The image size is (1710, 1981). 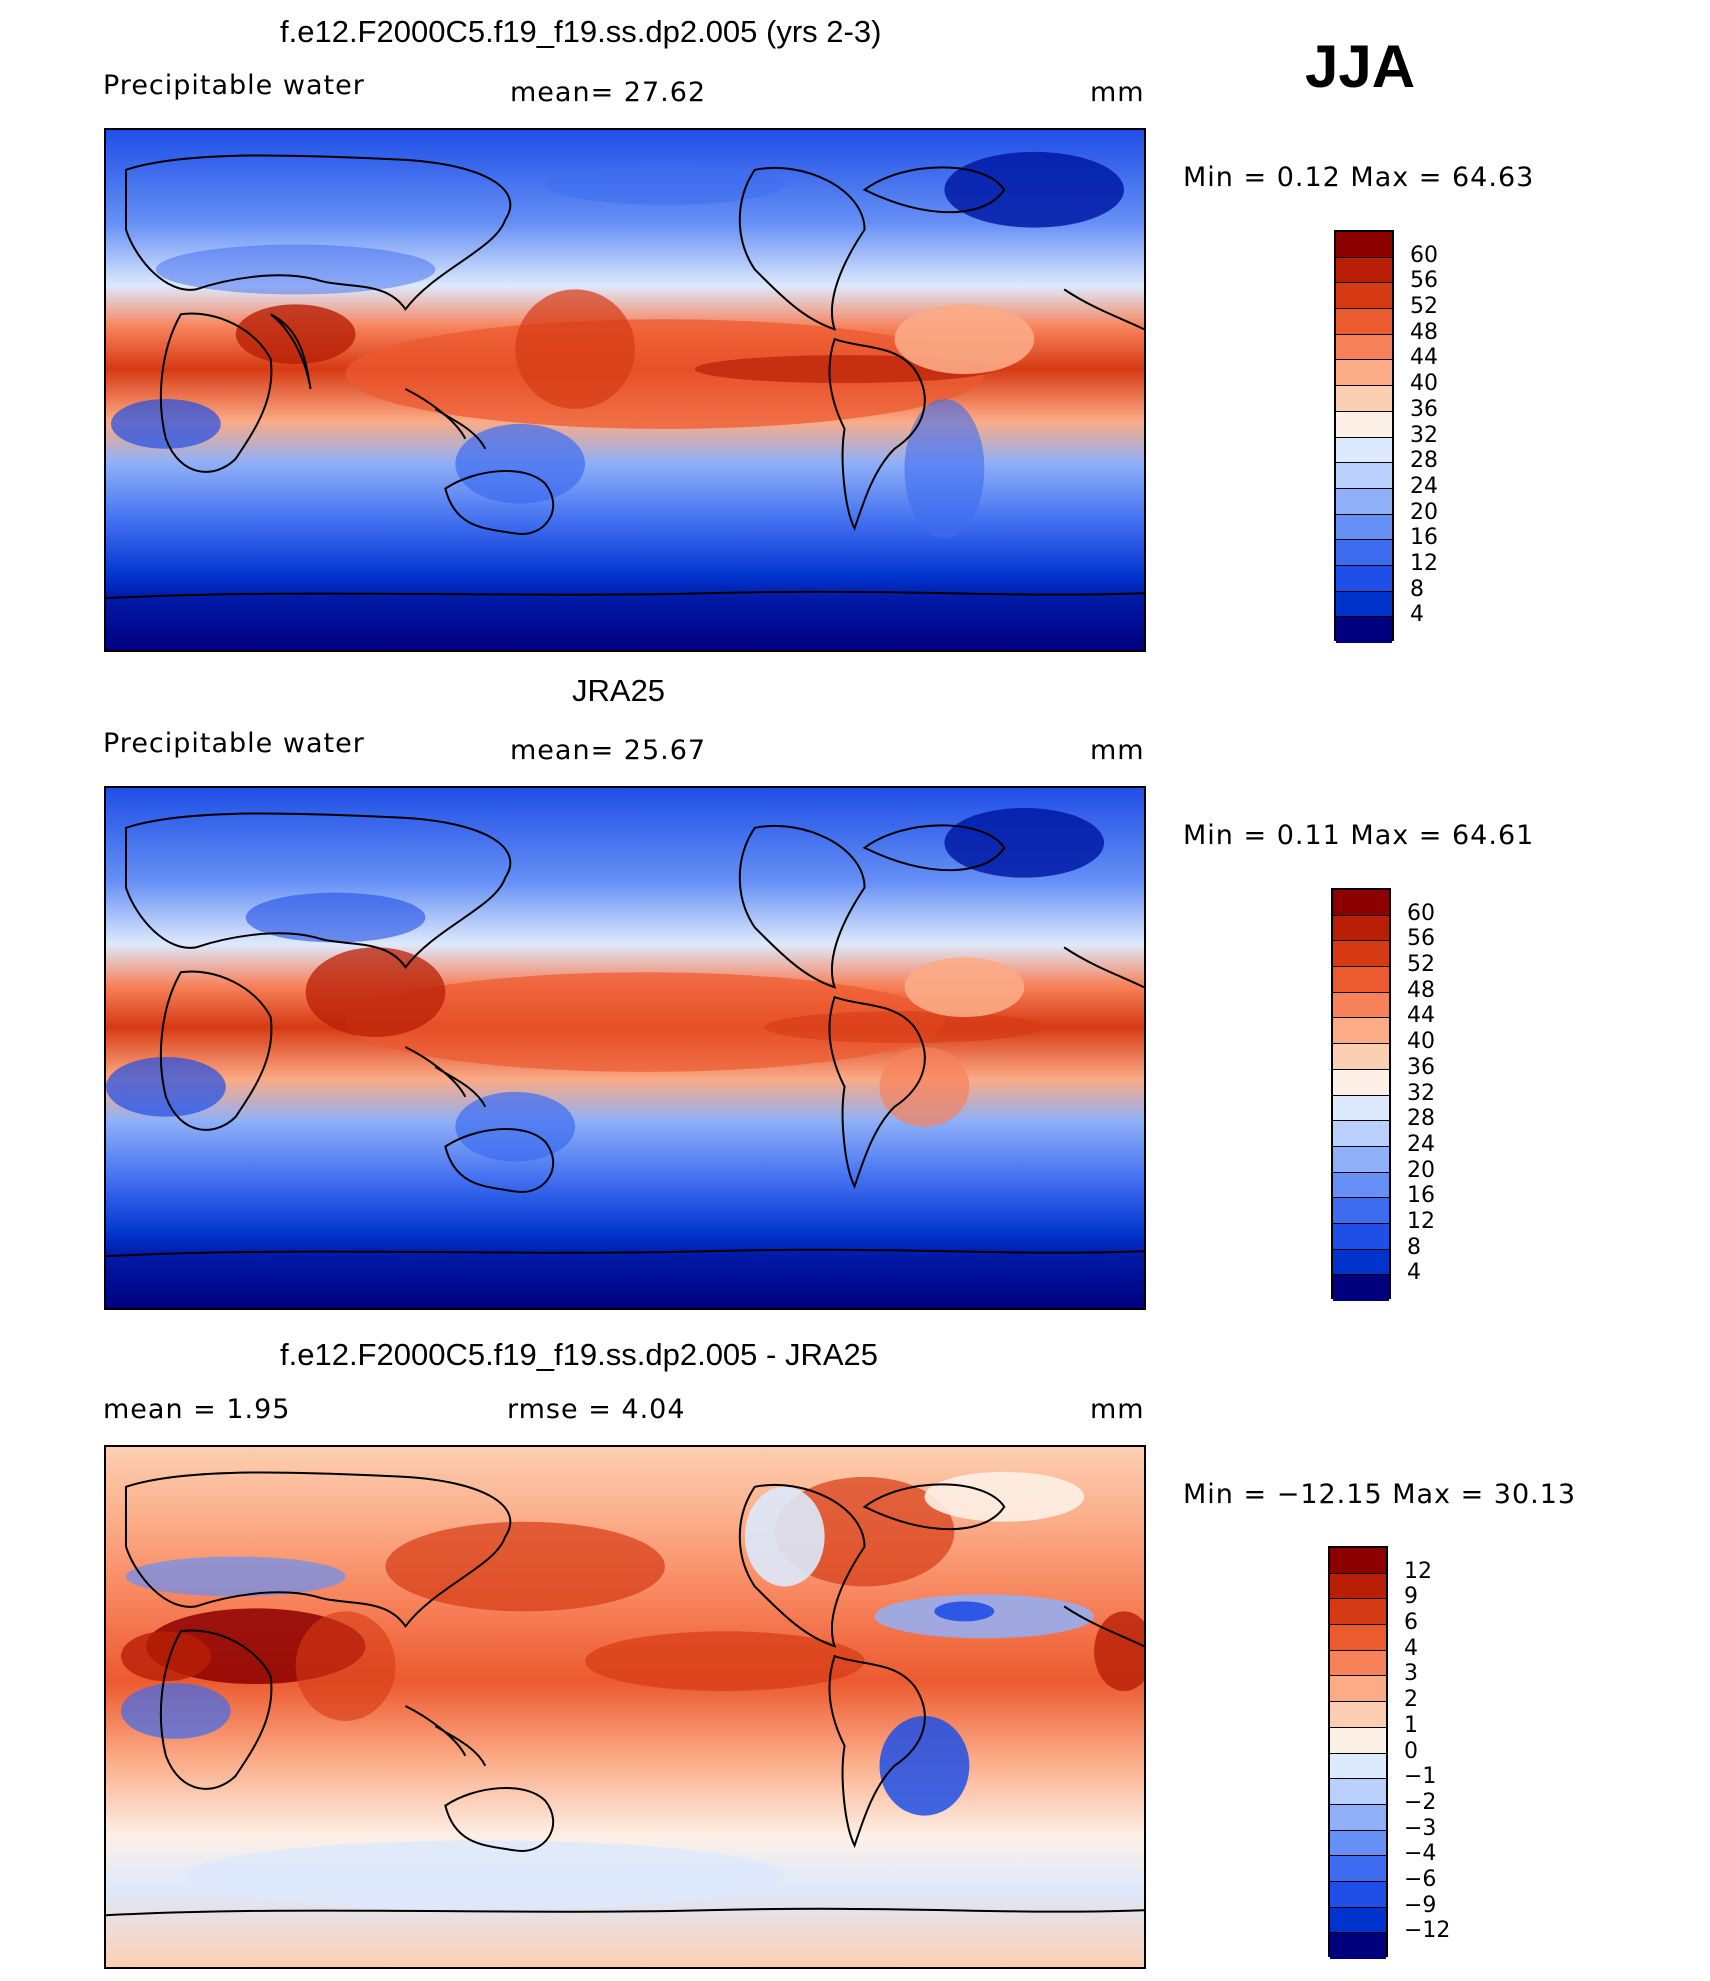 What do you see at coordinates (234, 85) in the screenshot?
I see `panel-model-variable-label: Precipitable water` at bounding box center [234, 85].